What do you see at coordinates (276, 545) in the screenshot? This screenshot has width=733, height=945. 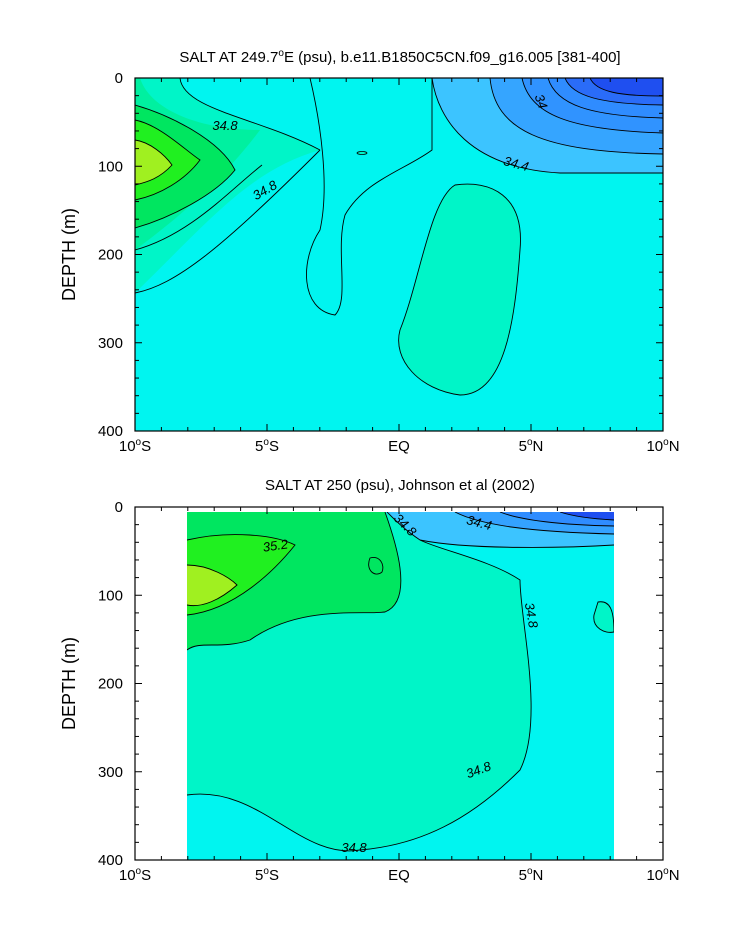 I see `bottom-contour-label: 35.2` at bounding box center [276, 545].